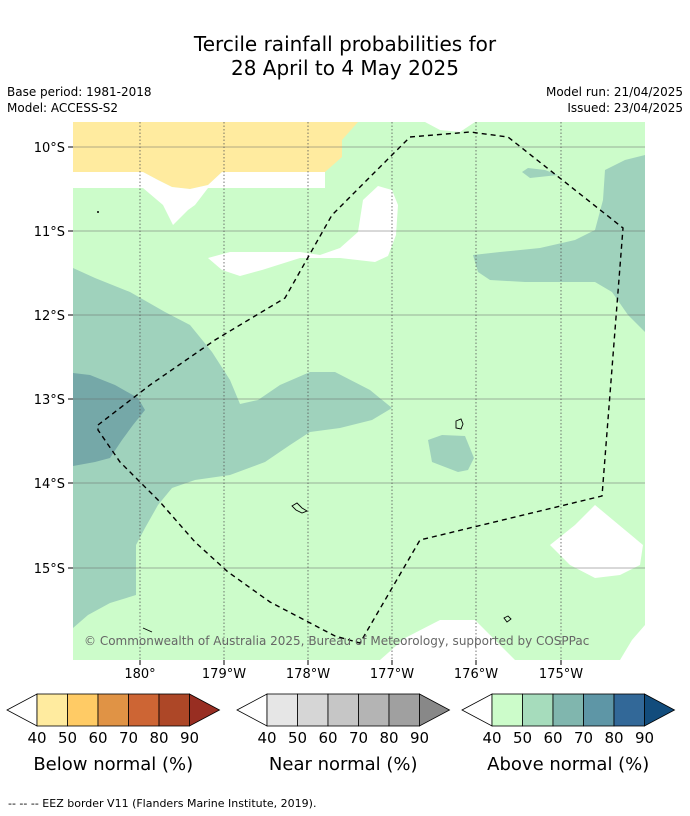 The width and height of the screenshot is (690, 816). I want to click on lat-label: 11°S, so click(49, 232).